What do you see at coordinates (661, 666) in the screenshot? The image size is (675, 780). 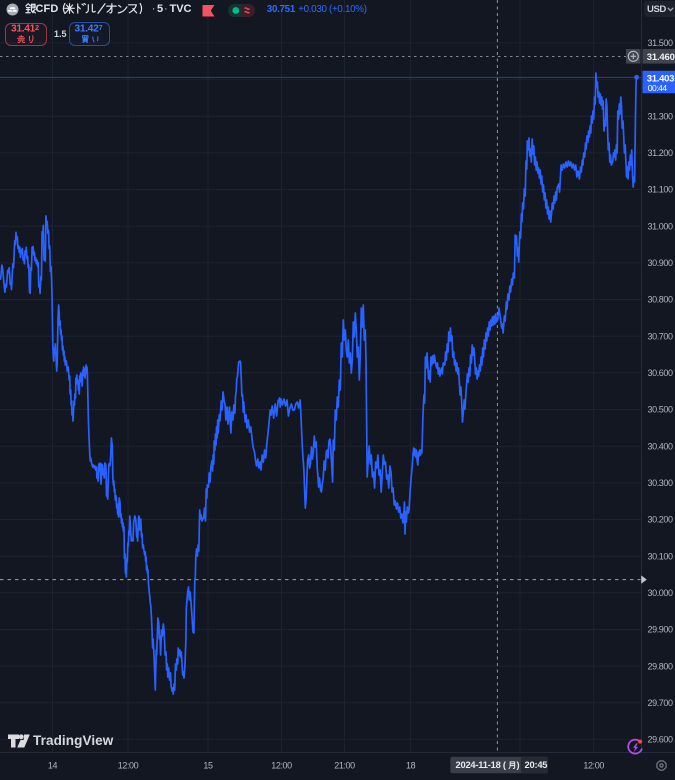 I see `svg-text: 29.800` at bounding box center [661, 666].